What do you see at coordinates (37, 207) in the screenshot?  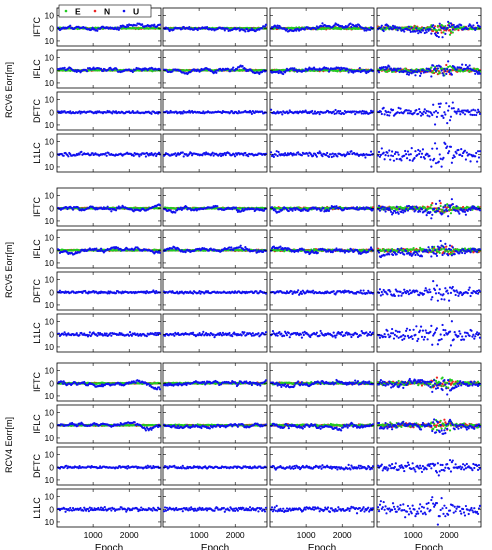 I see `row-label-iftc: IFTC` at bounding box center [37, 207].